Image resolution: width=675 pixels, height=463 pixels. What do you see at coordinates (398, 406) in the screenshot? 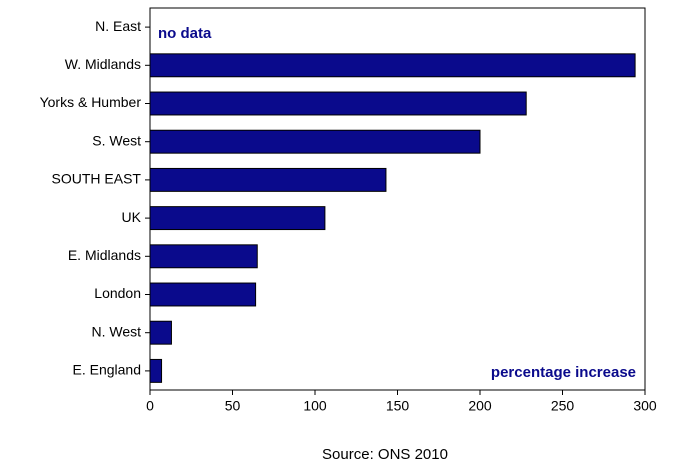
I see `x-tick-label: 150` at bounding box center [398, 406].